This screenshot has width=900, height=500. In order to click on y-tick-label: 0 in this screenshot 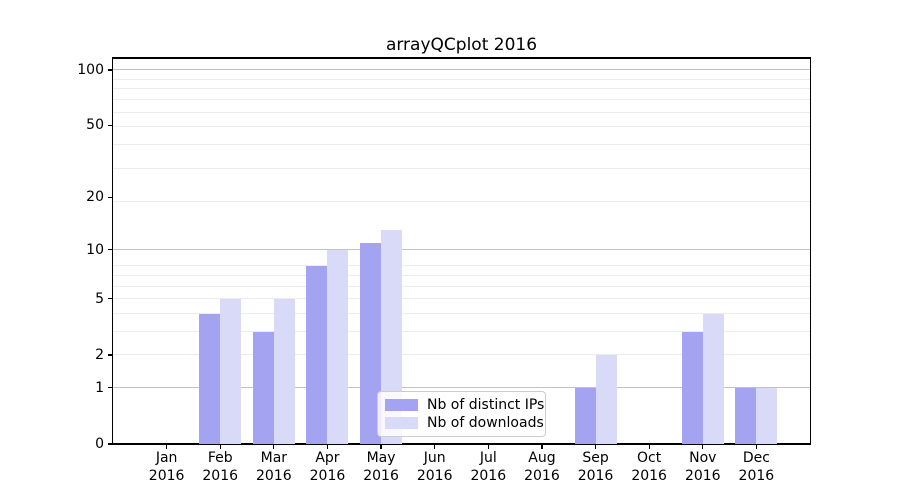, I will do `click(99, 444)`.